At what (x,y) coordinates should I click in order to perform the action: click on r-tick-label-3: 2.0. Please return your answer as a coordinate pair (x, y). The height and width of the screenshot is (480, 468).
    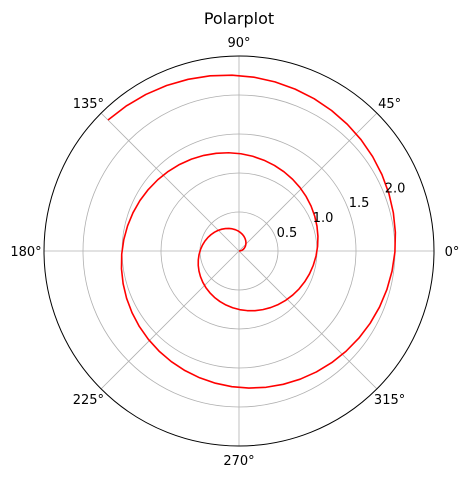
    Looking at the image, I should click on (395, 188).